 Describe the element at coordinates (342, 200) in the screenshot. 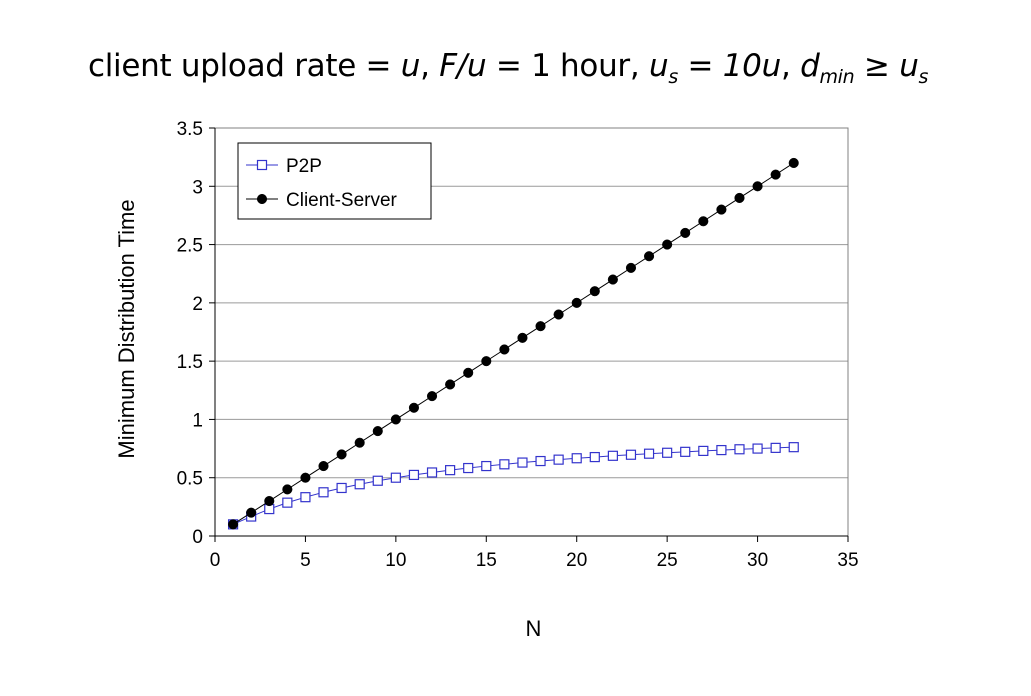

I see `legend-label: Client-Server` at that location.